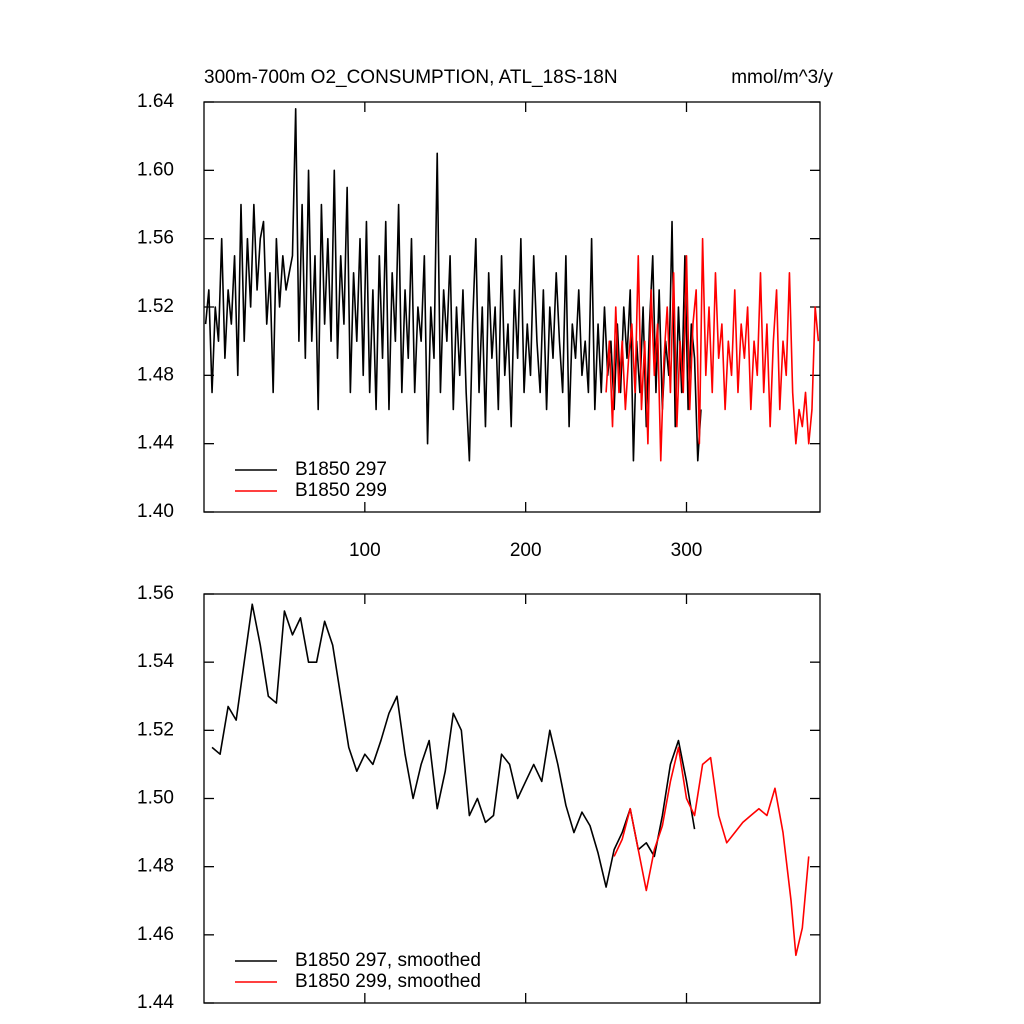 The height and width of the screenshot is (1024, 1024). What do you see at coordinates (388, 960) in the screenshot?
I see `legend-label: B1850 297, smoothed` at bounding box center [388, 960].